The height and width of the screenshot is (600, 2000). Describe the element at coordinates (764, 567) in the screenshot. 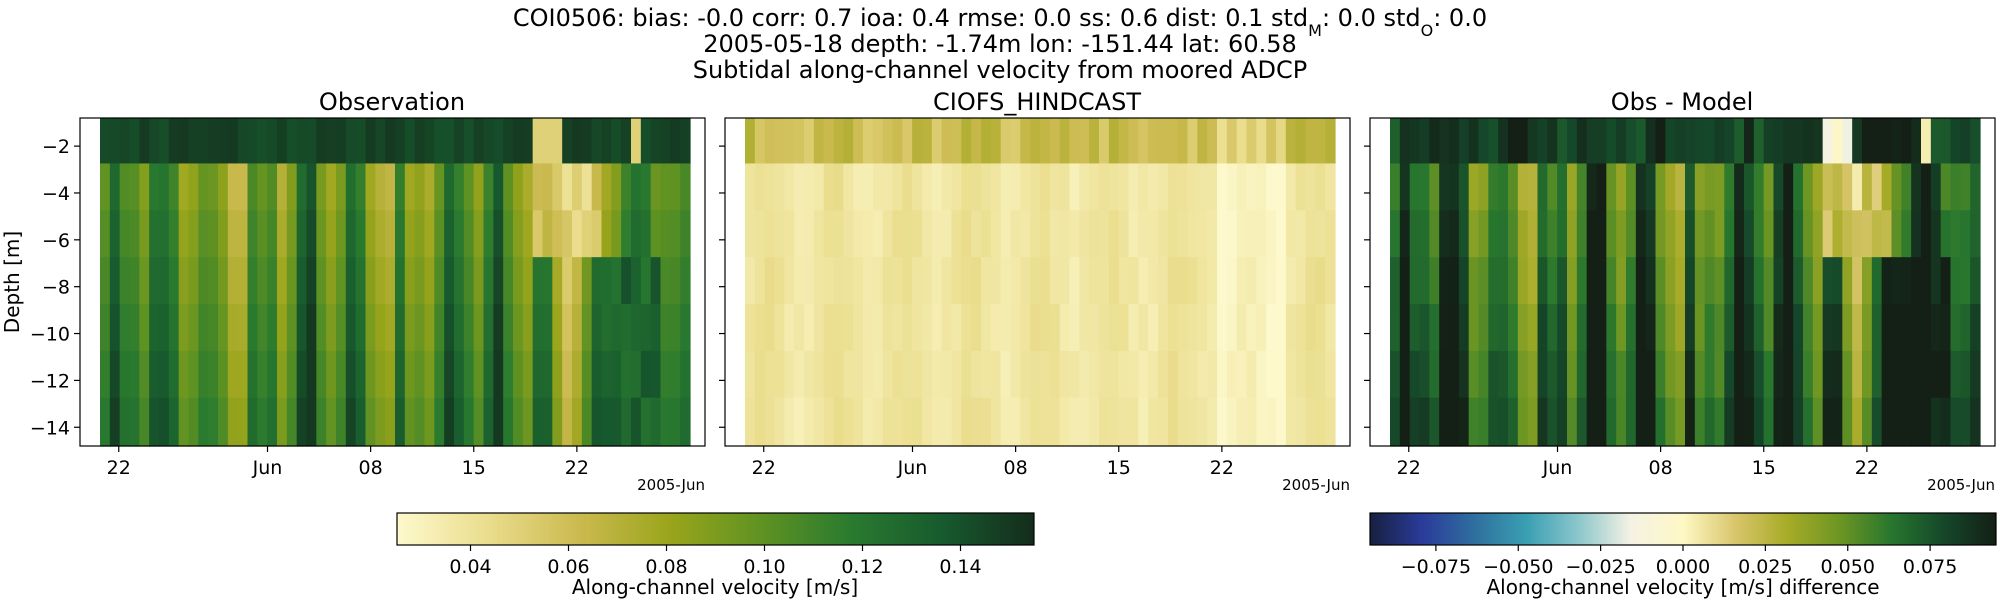

I see `colorbar-tick-label: 0.10` at that location.